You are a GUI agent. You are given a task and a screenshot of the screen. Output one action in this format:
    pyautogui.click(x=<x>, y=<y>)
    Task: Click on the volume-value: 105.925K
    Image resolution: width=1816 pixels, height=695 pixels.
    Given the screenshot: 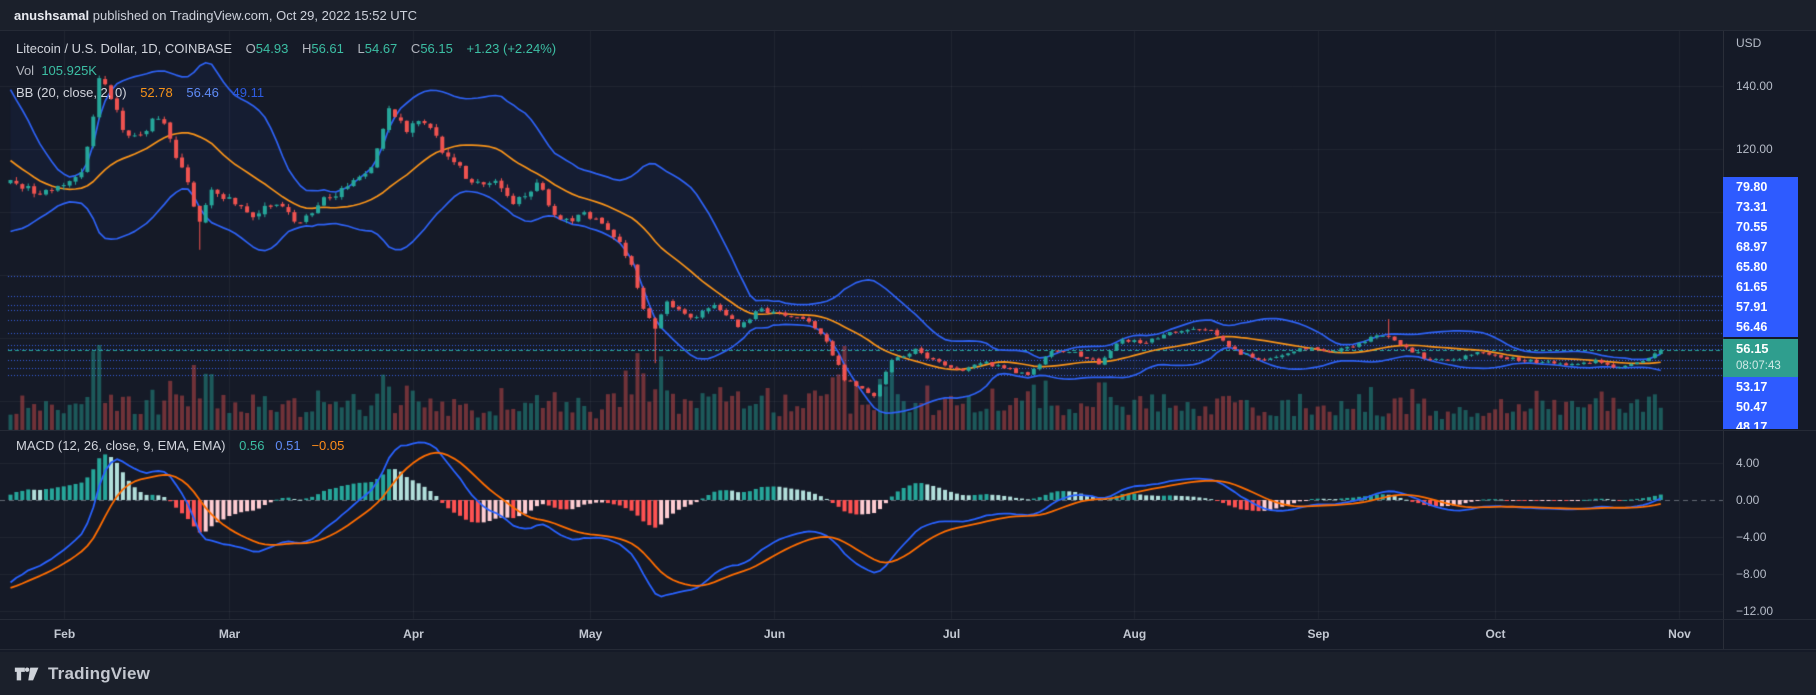 What is the action you would take?
    pyautogui.click(x=69, y=70)
    